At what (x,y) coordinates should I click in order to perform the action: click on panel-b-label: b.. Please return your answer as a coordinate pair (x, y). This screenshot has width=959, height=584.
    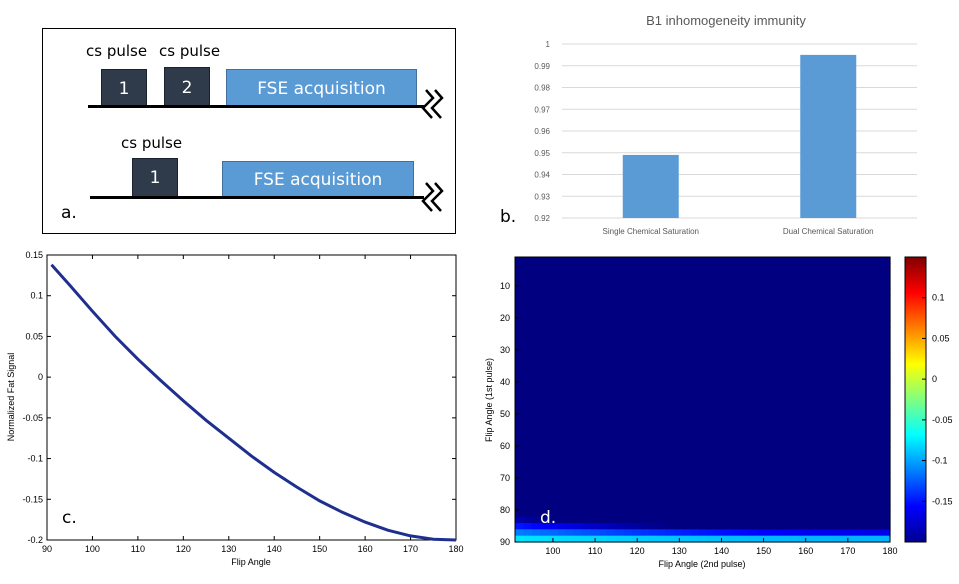
    Looking at the image, I should click on (508, 217).